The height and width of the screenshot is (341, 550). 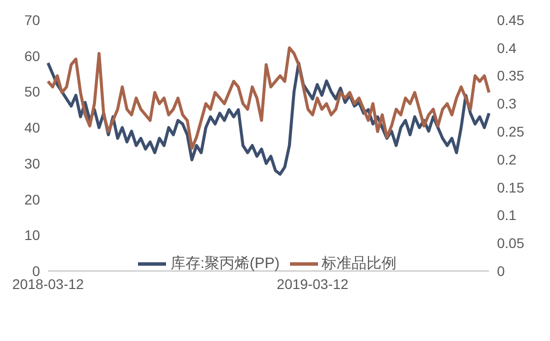 I want to click on y2-tick-label: 0.05, so click(x=510, y=243).